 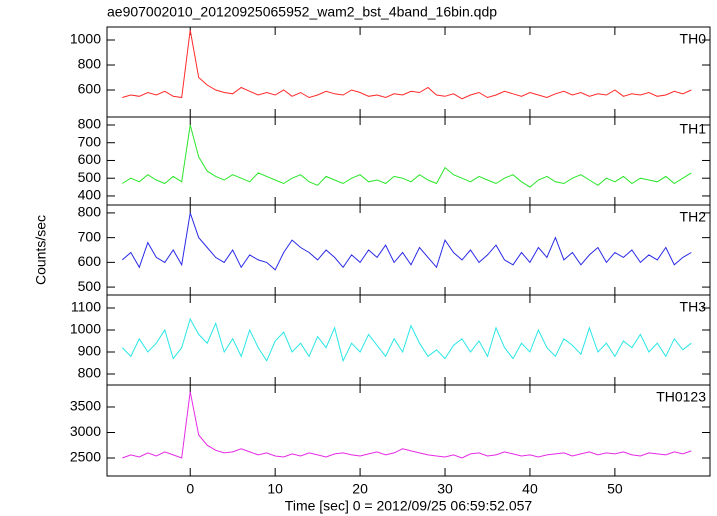 What do you see at coordinates (85, 431) in the screenshot?
I see `y-tick-label: 3000` at bounding box center [85, 431].